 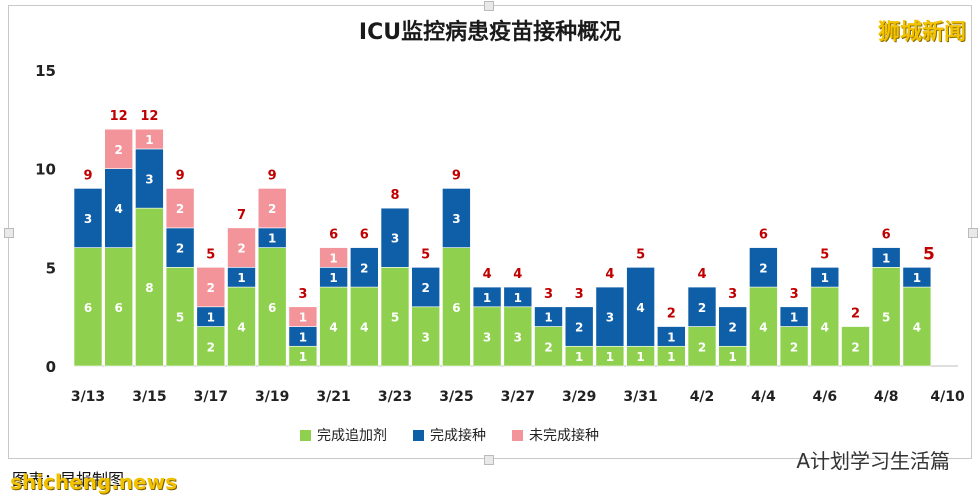 What do you see at coordinates (947, 397) in the screenshot?
I see `x-tick-label: 4/10` at bounding box center [947, 397].